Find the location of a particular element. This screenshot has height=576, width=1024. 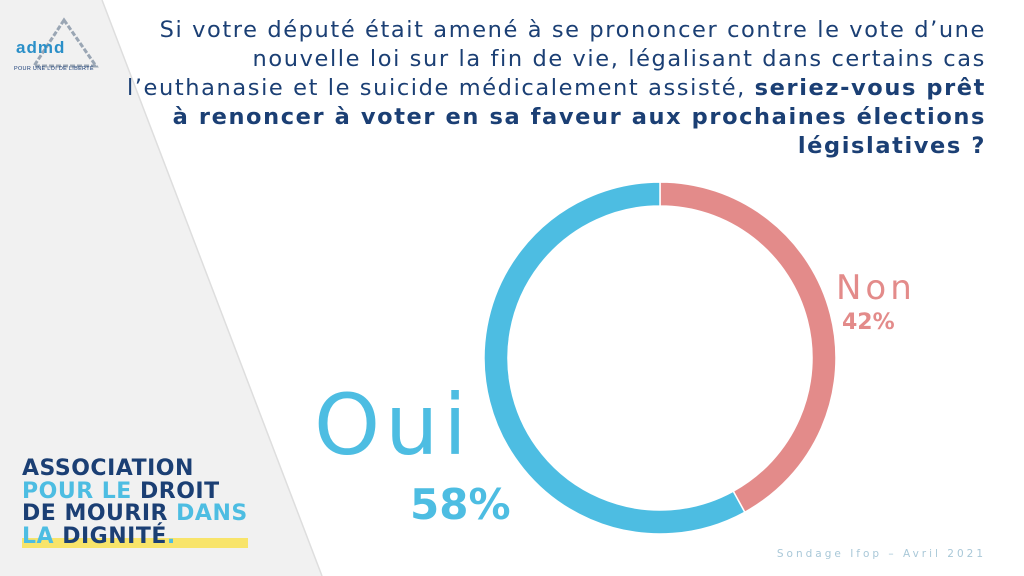

assoc-line1: ASSOCIATION is located at coordinates (108, 468).